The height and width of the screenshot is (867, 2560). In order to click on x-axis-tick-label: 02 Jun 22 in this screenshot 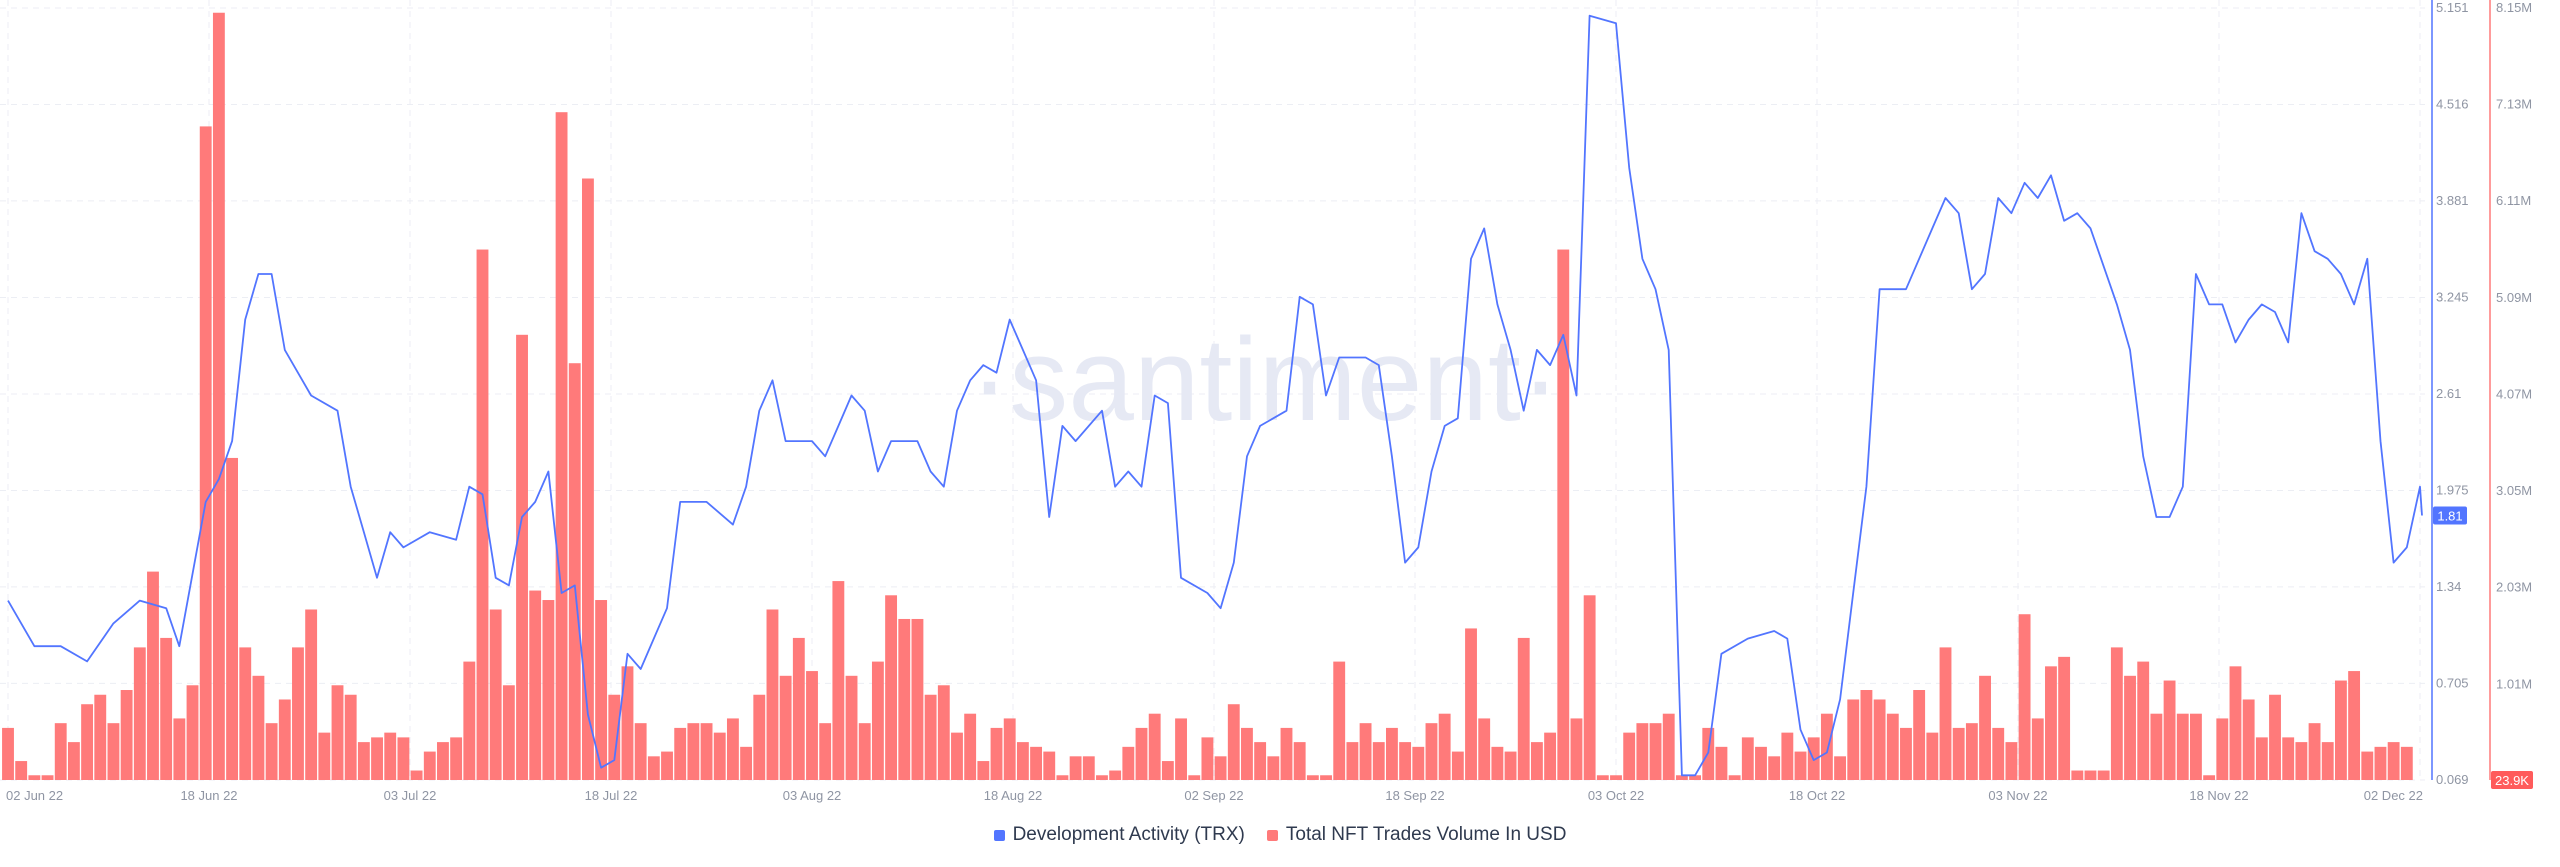, I will do `click(34, 795)`.